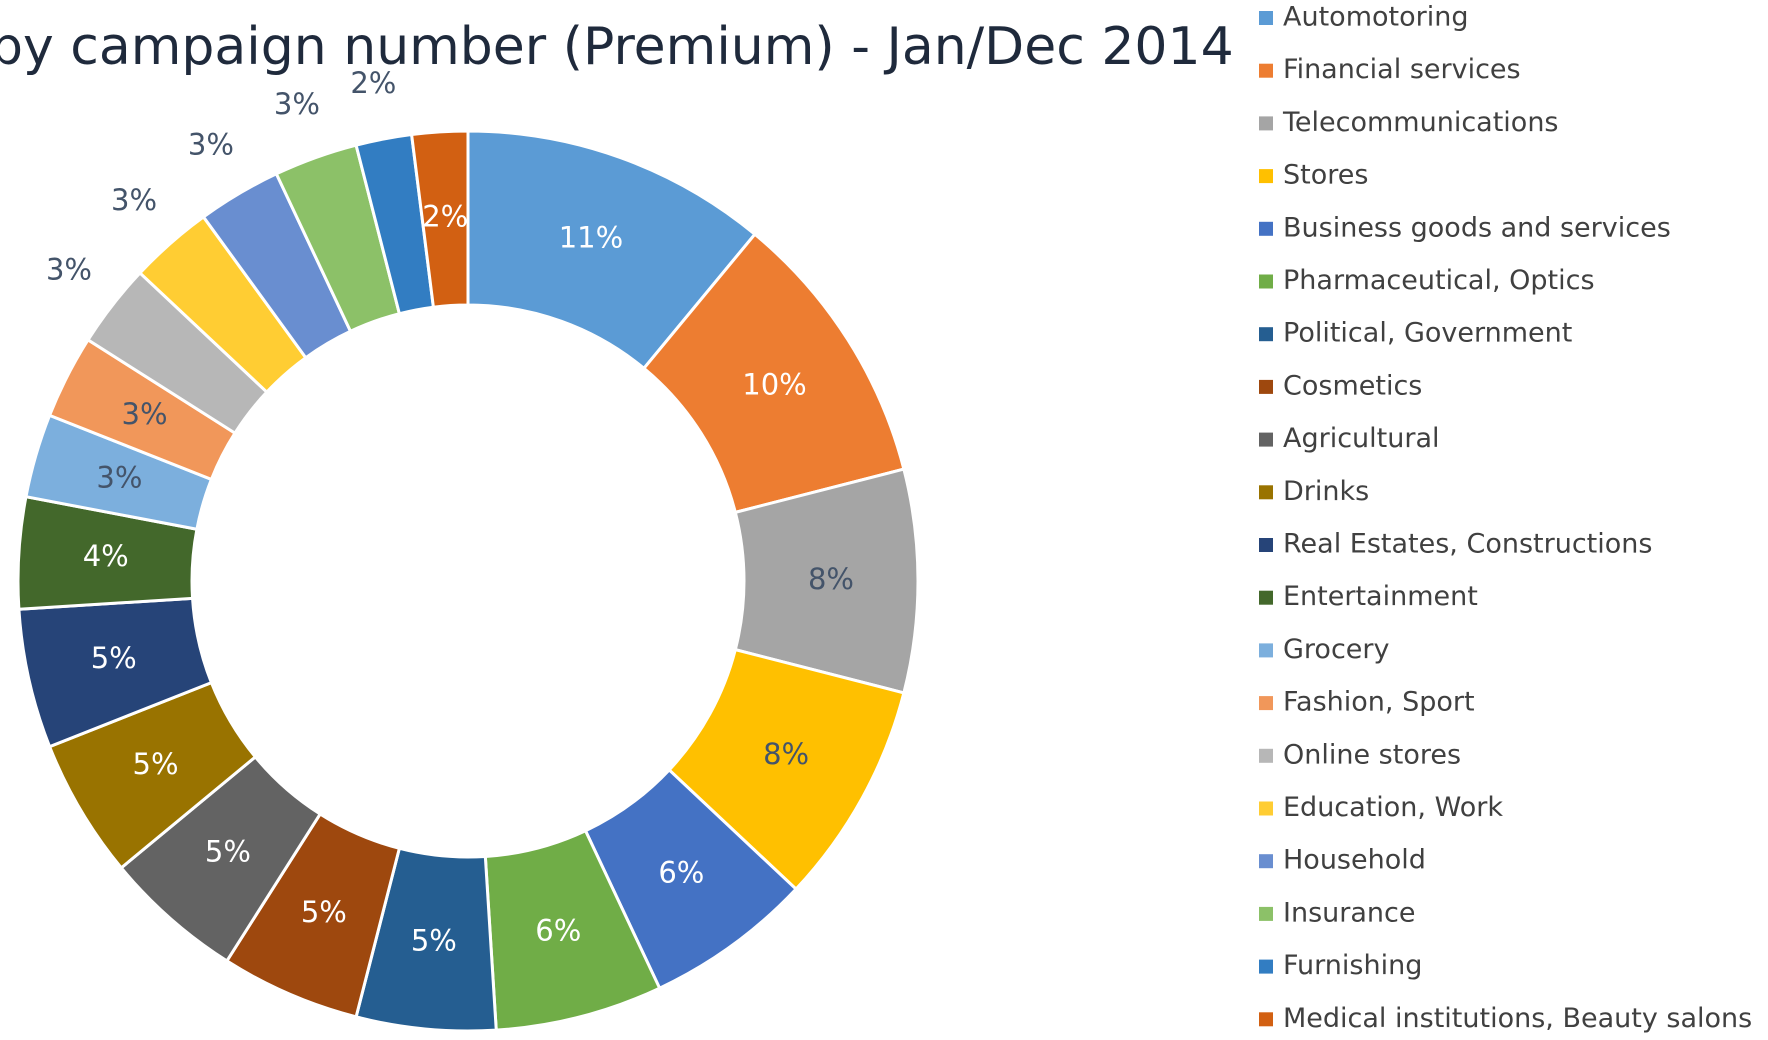  I want to click on legend-label: Real Estates, Constructions, so click(1467, 544).